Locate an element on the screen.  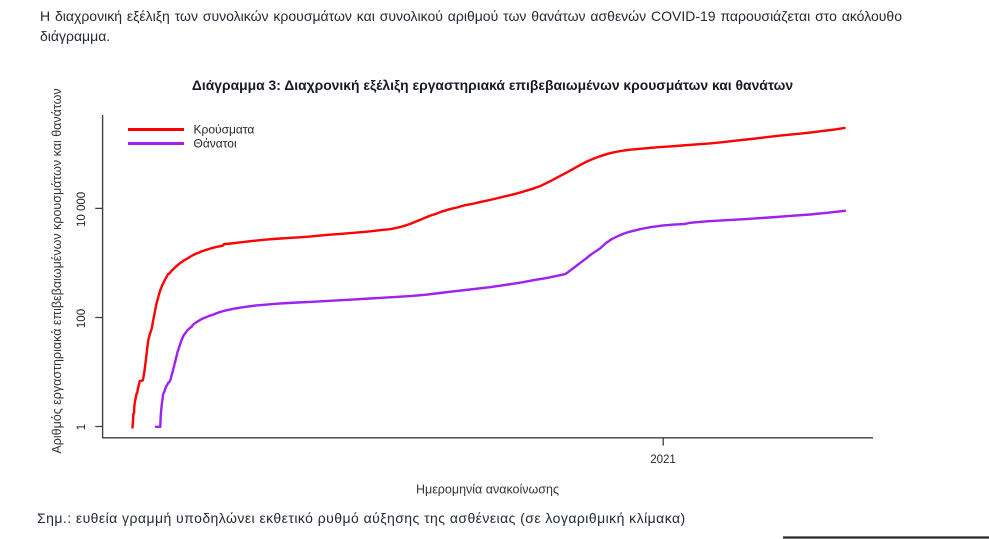
svg-text: 1 is located at coordinates (82, 427).